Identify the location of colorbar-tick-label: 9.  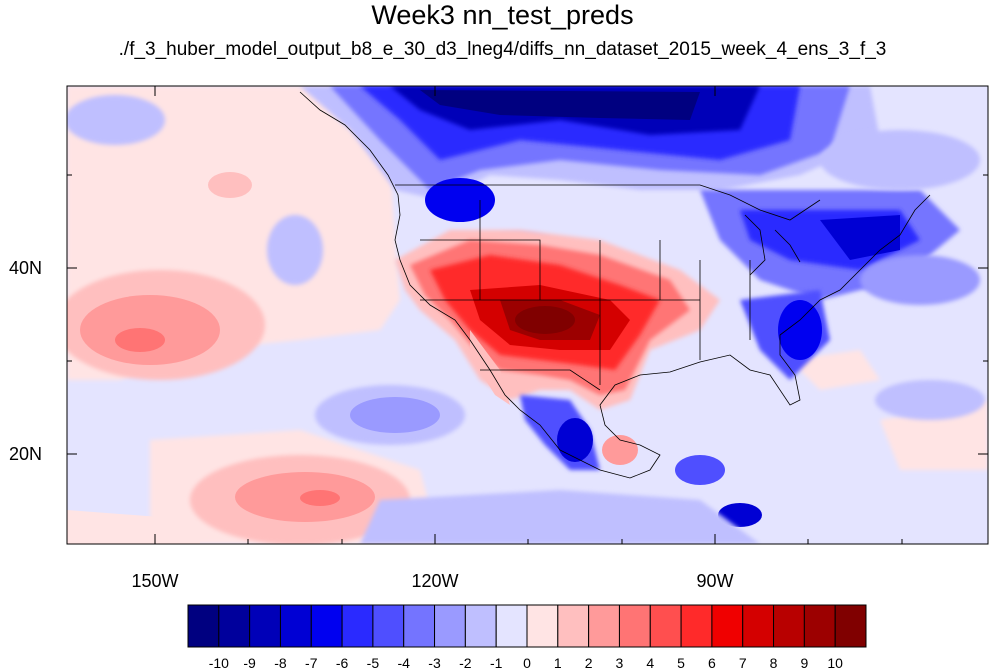
(804, 663).